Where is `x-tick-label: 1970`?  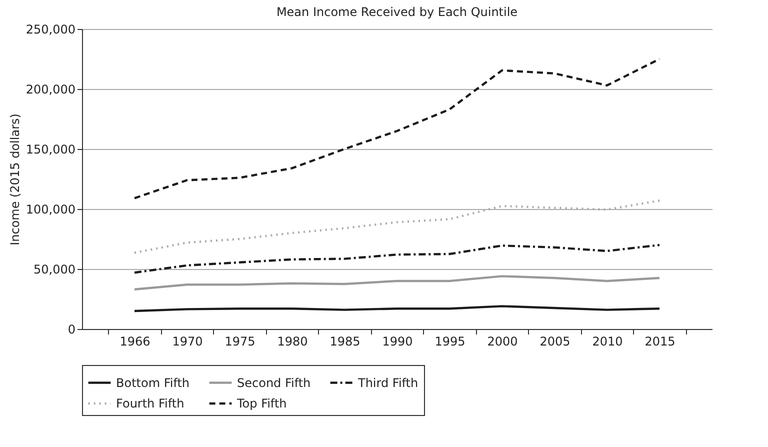
x-tick-label: 1970 is located at coordinates (187, 341).